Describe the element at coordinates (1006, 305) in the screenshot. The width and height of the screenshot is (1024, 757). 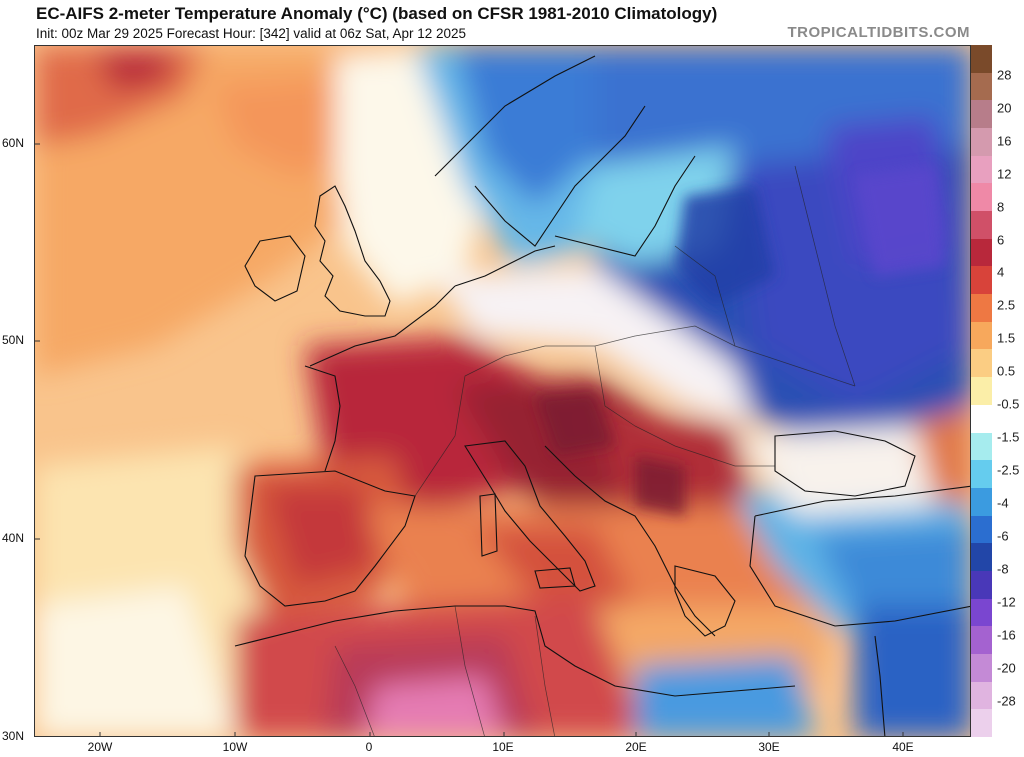
I see `colorbar-label: 2.5` at that location.